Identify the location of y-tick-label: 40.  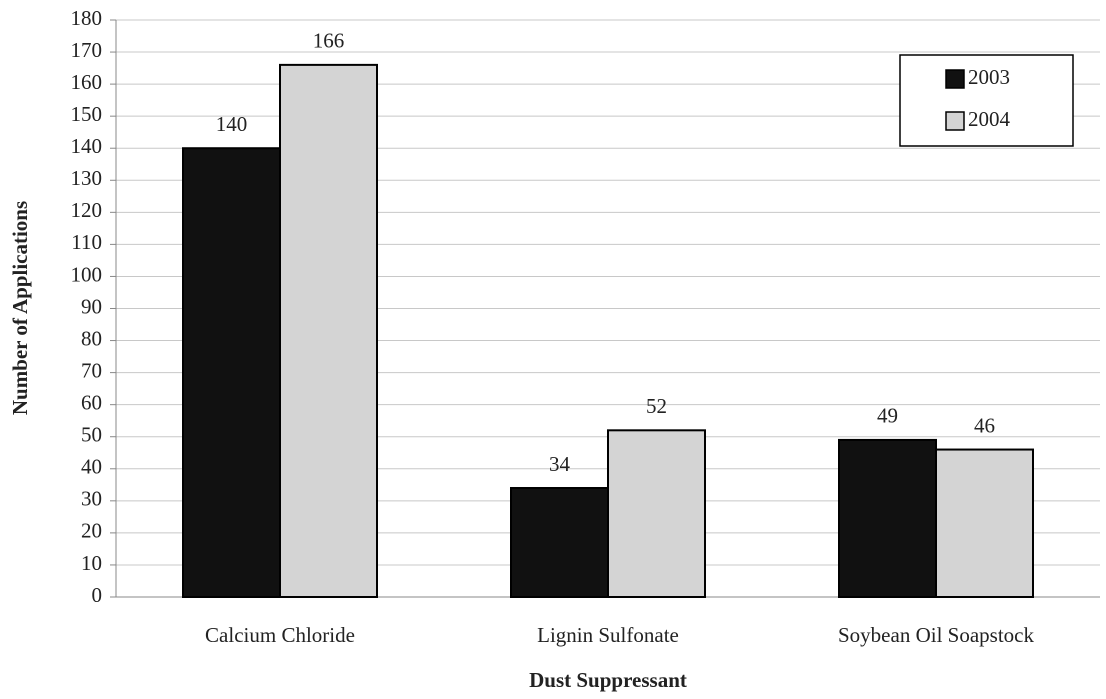
(91, 467).